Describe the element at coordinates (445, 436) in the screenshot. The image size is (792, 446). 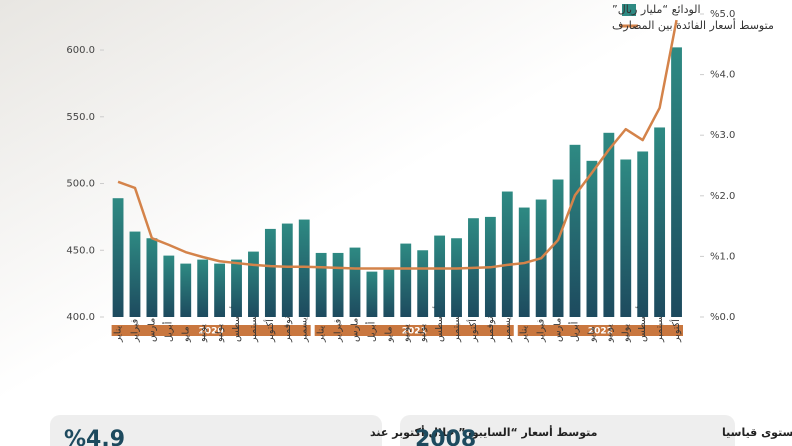
I see `card-figure: 2008` at that location.